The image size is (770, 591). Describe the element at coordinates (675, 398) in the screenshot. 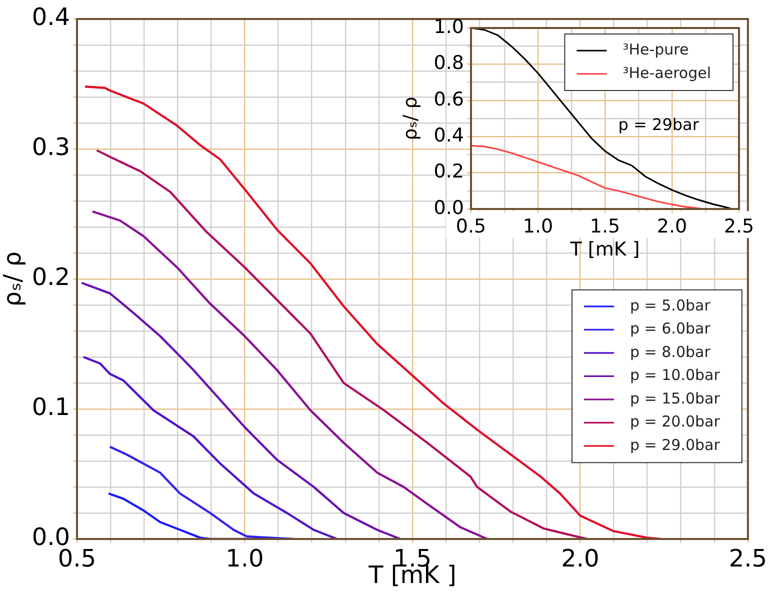

I see `legend-label: p = 15.0bar` at that location.